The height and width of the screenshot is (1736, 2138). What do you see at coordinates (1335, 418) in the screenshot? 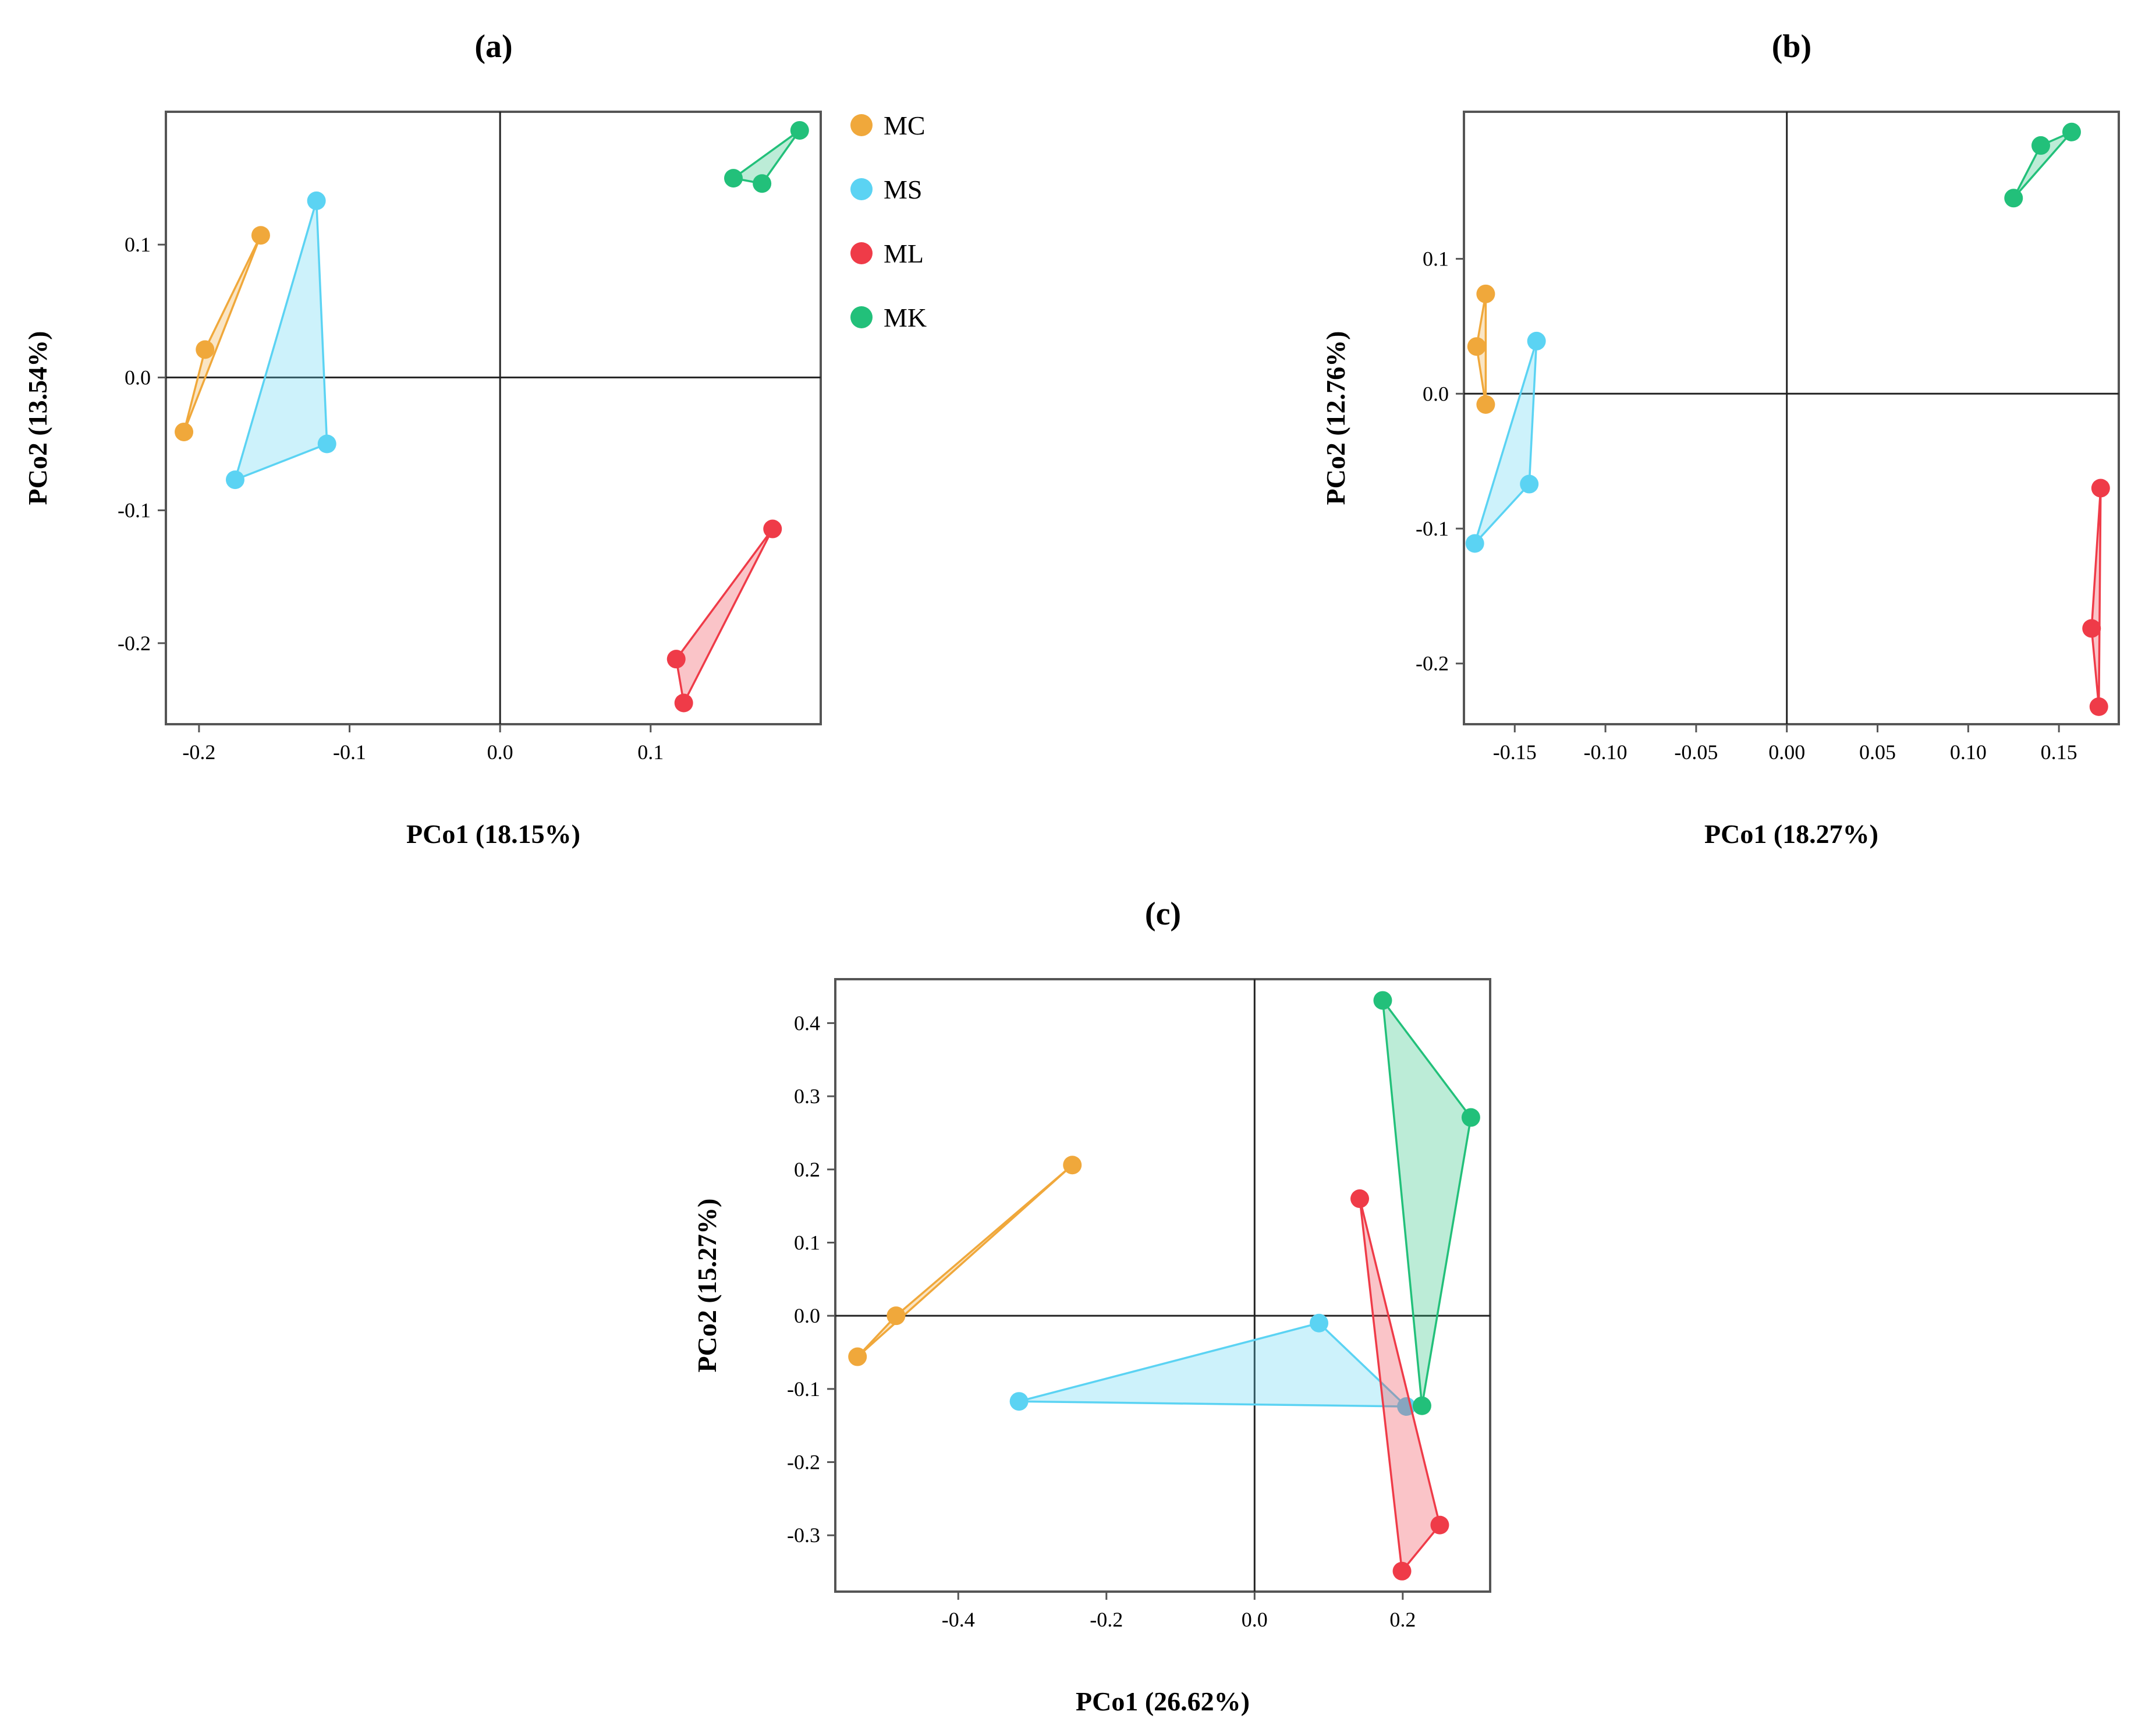
I see `y-axis-title: PCo2 (12.76%)` at bounding box center [1335, 418].